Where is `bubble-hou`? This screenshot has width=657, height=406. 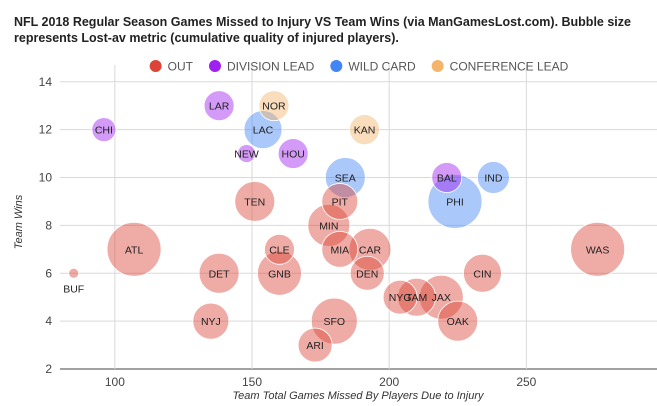 bubble-hou is located at coordinates (293, 153).